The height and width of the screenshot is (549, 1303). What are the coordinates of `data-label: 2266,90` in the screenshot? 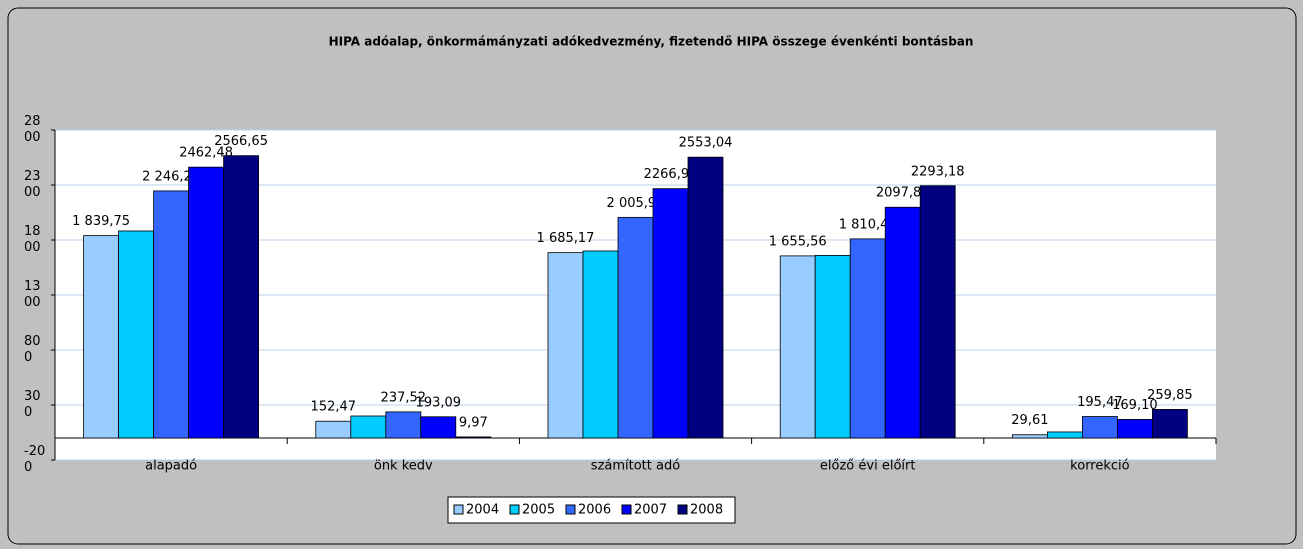 It's located at (671, 174).